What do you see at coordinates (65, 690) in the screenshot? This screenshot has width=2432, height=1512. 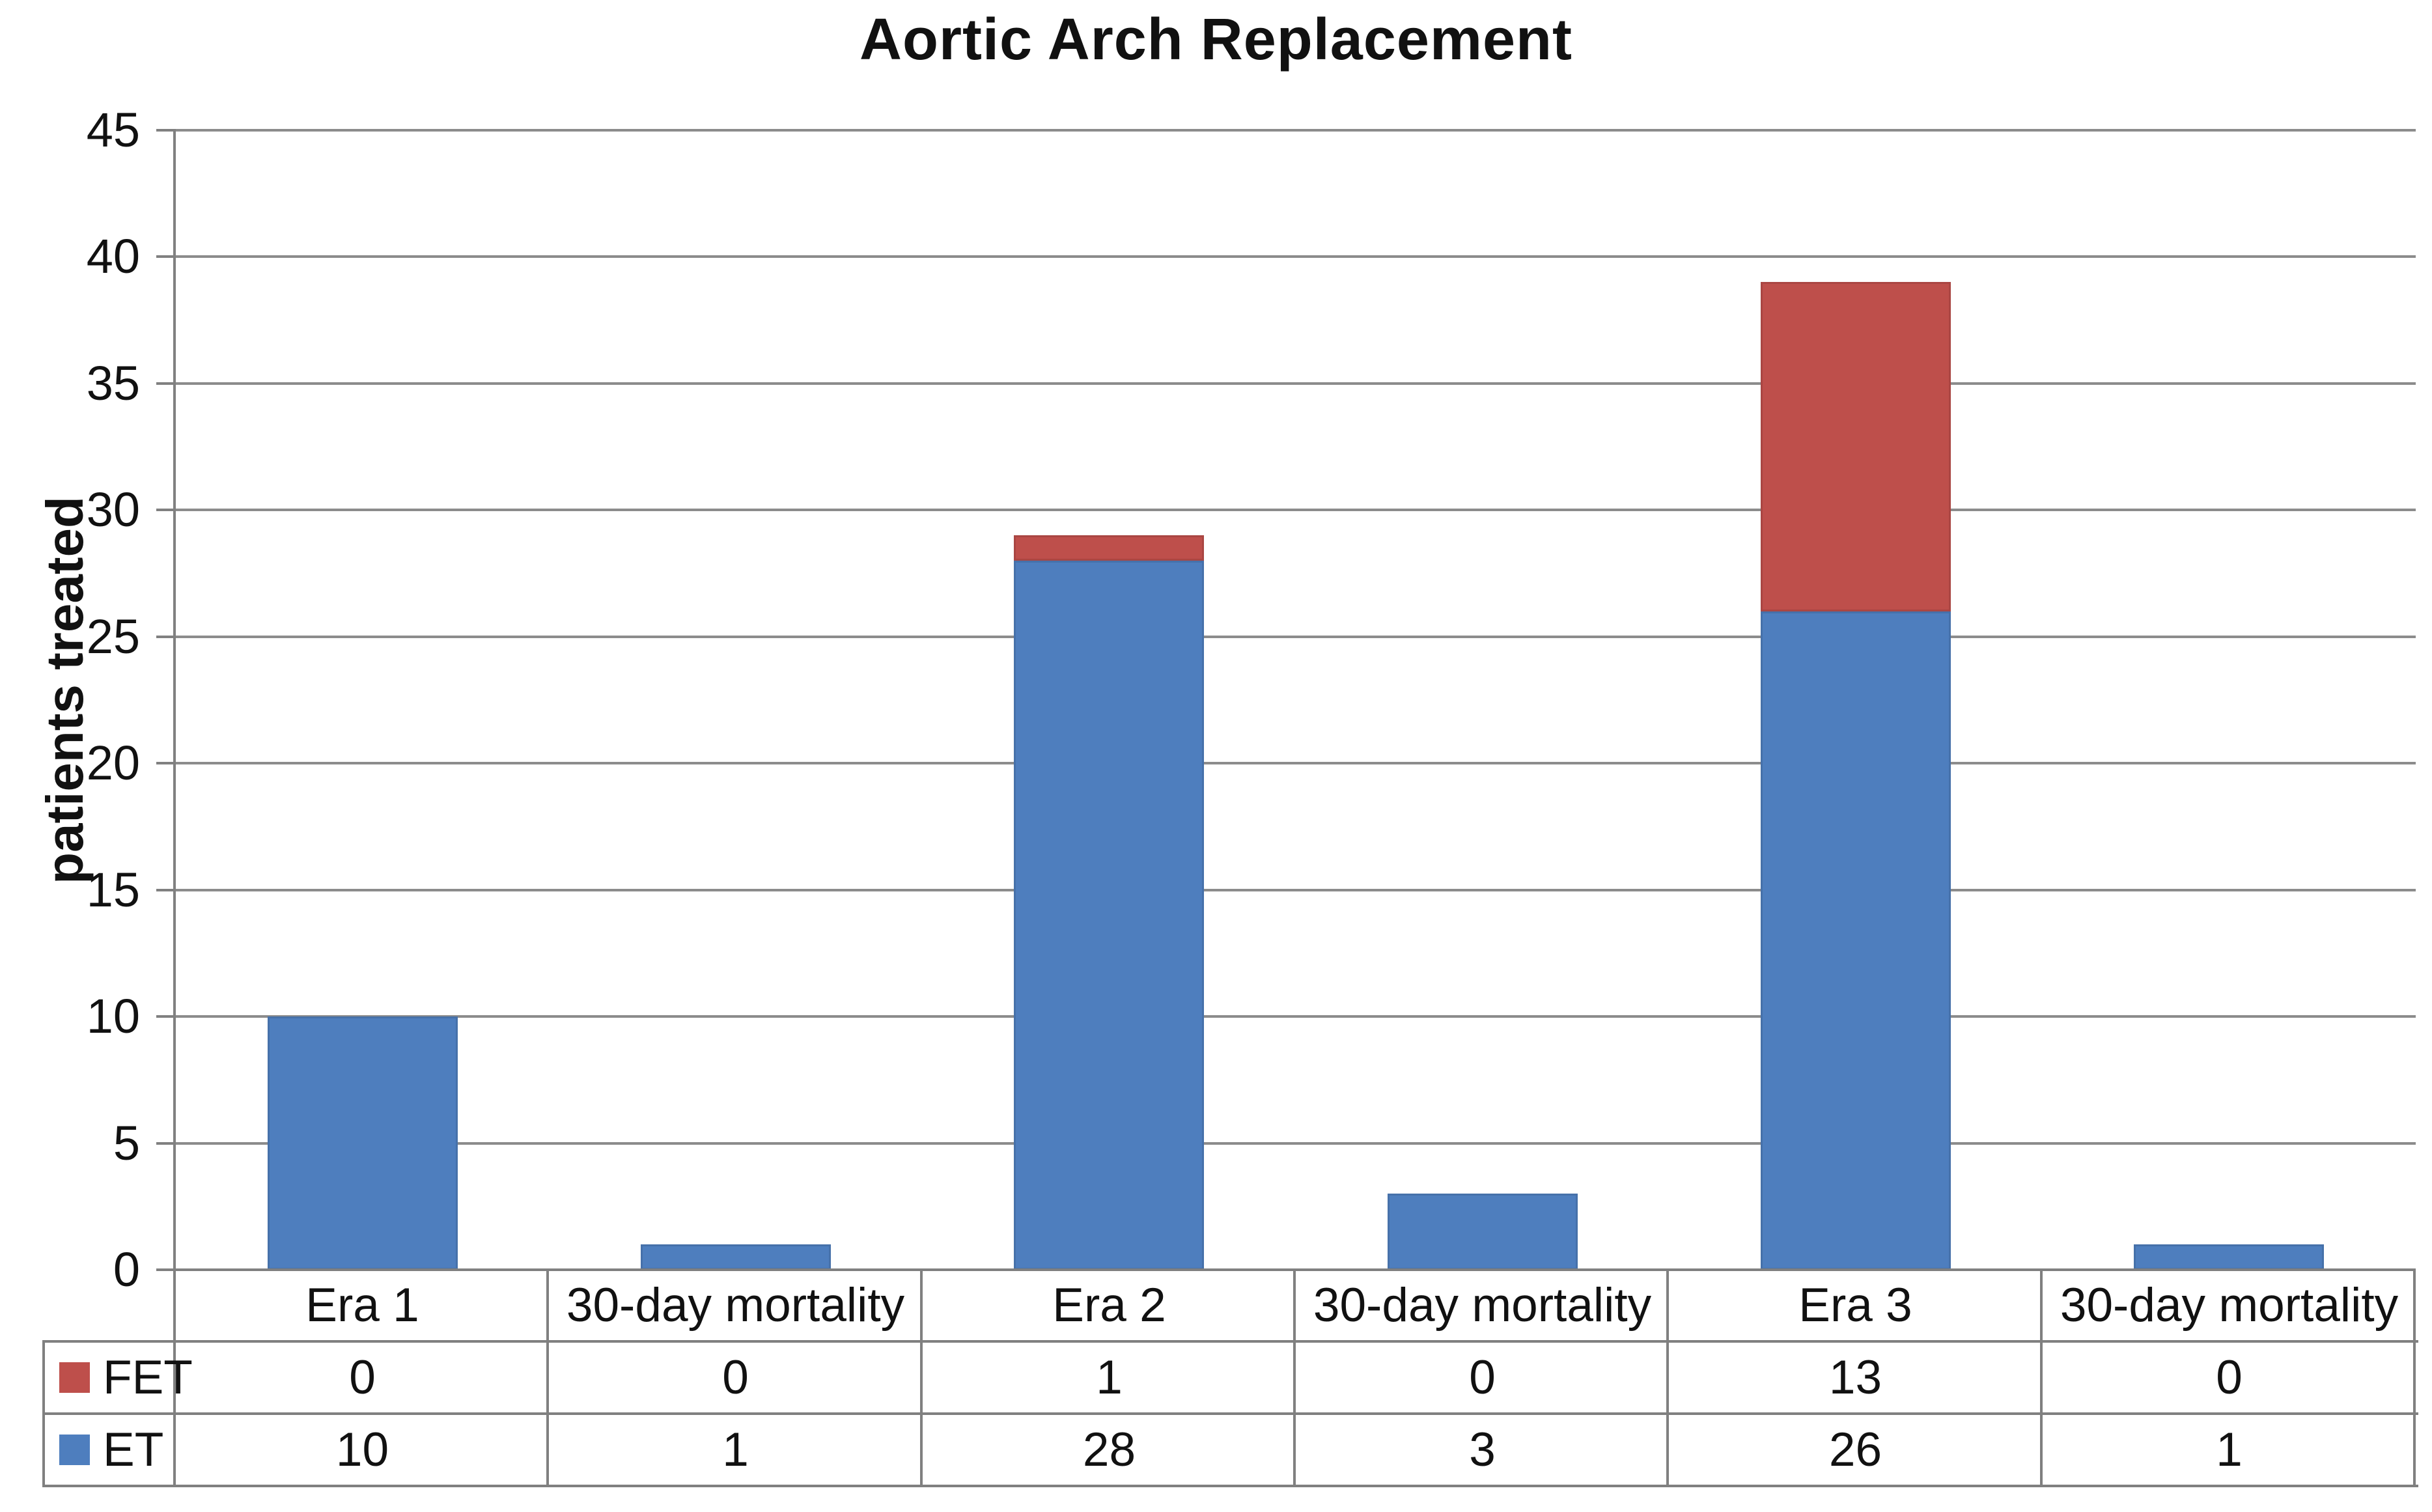 I see `y-axis-title: patients treated` at bounding box center [65, 690].